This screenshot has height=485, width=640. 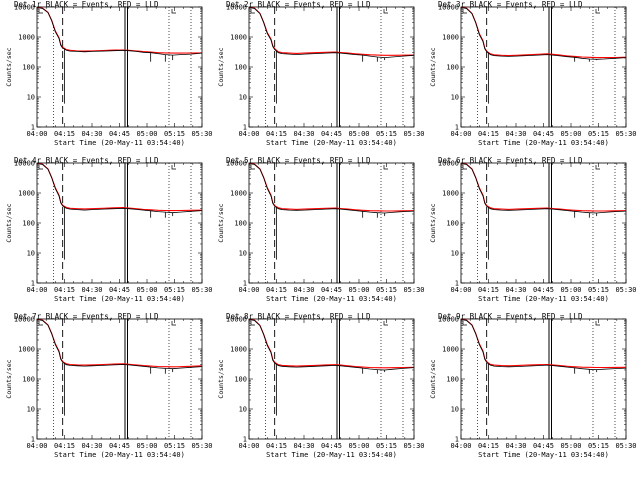 What do you see at coordinates (86, 160) in the screenshot?
I see `chart-title: Det 4r BLACK = Events, RED = LLD` at bounding box center [86, 160].